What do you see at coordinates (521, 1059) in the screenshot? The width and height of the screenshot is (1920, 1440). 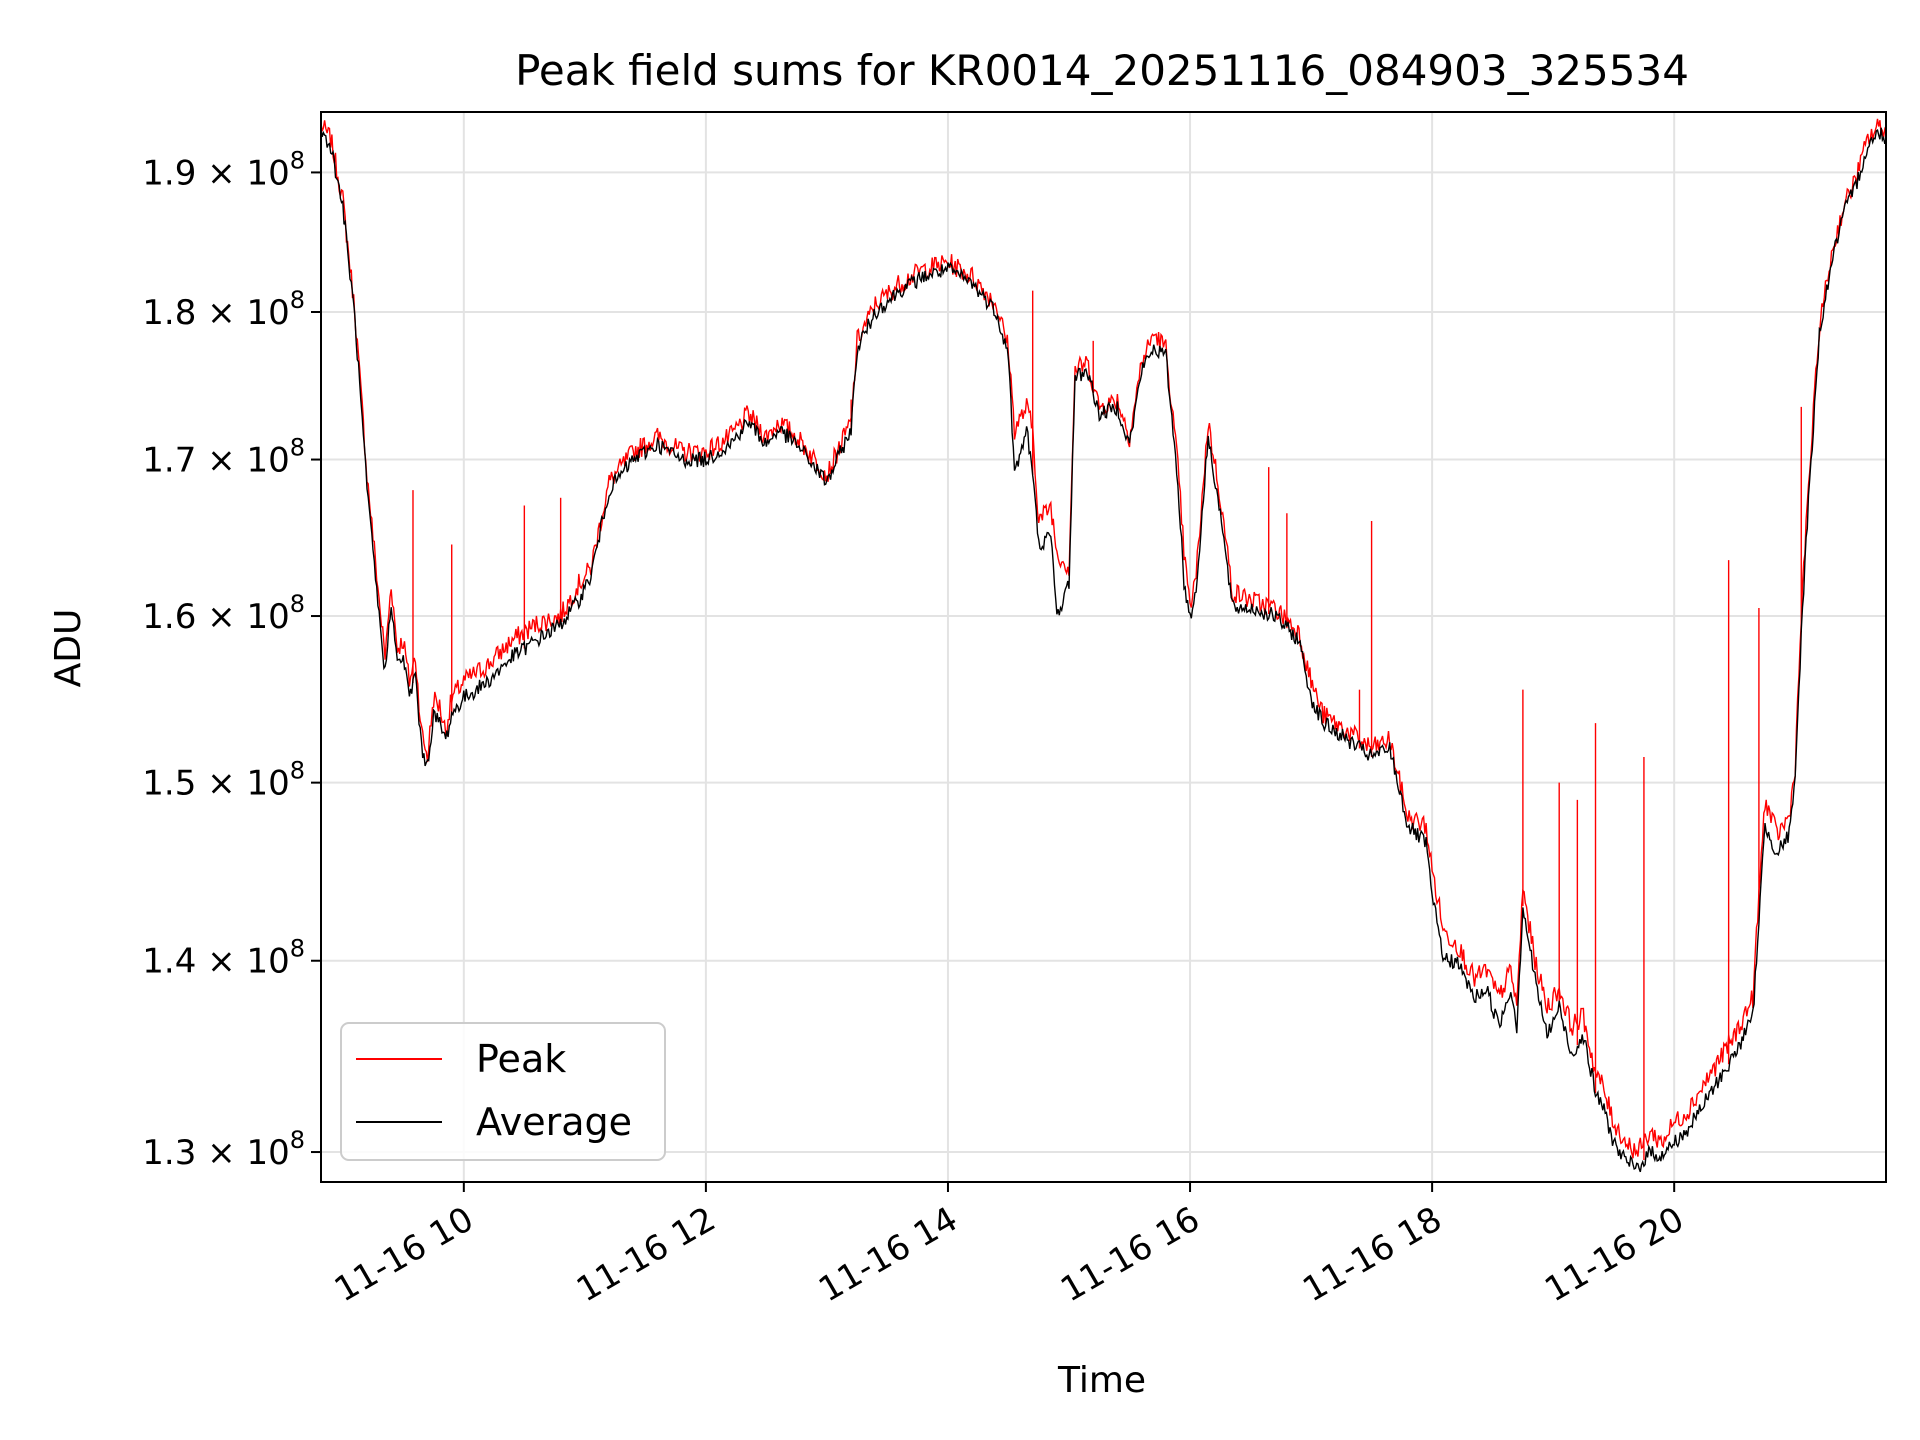 I see `legend-peak-label: Peak` at bounding box center [521, 1059].